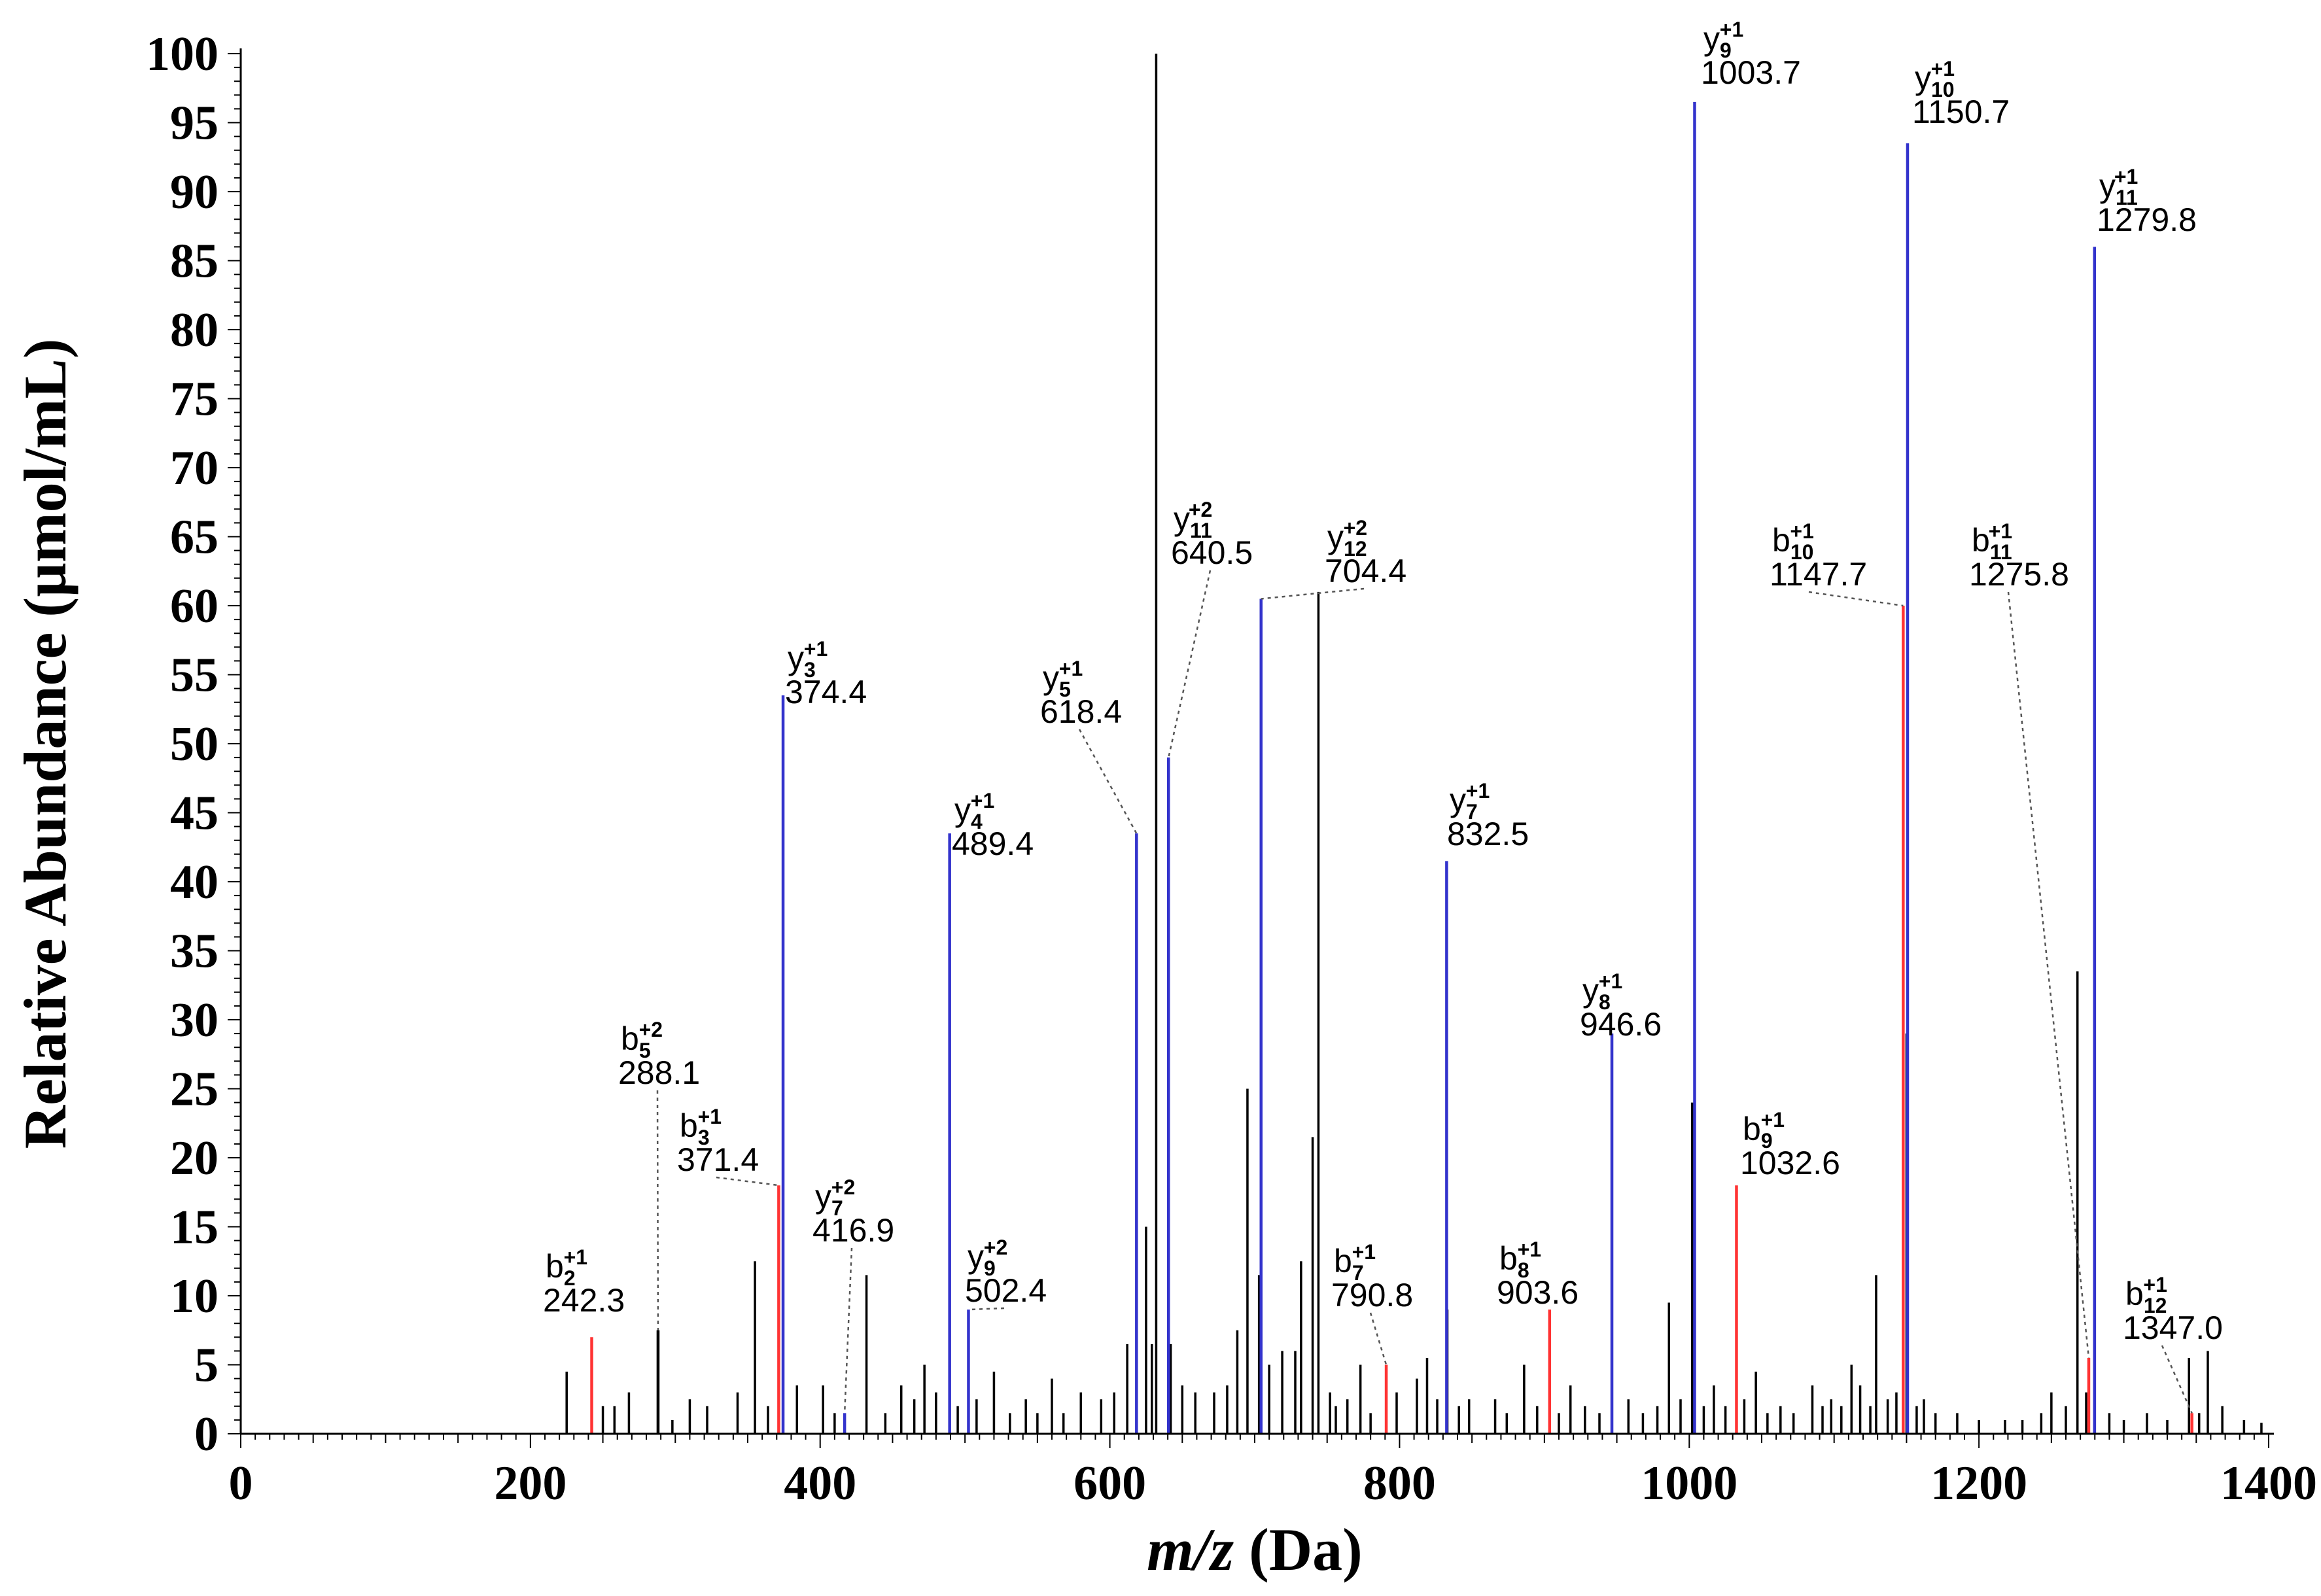  I want to click on x-tick-label: 200, so click(530, 1483).